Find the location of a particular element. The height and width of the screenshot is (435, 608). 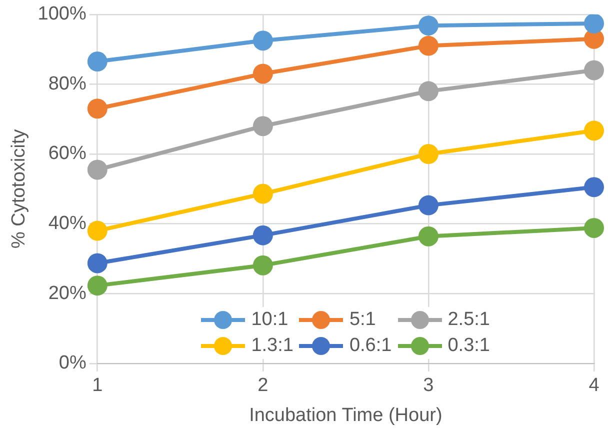

legend-label: 0.3:1 is located at coordinates (469, 346).